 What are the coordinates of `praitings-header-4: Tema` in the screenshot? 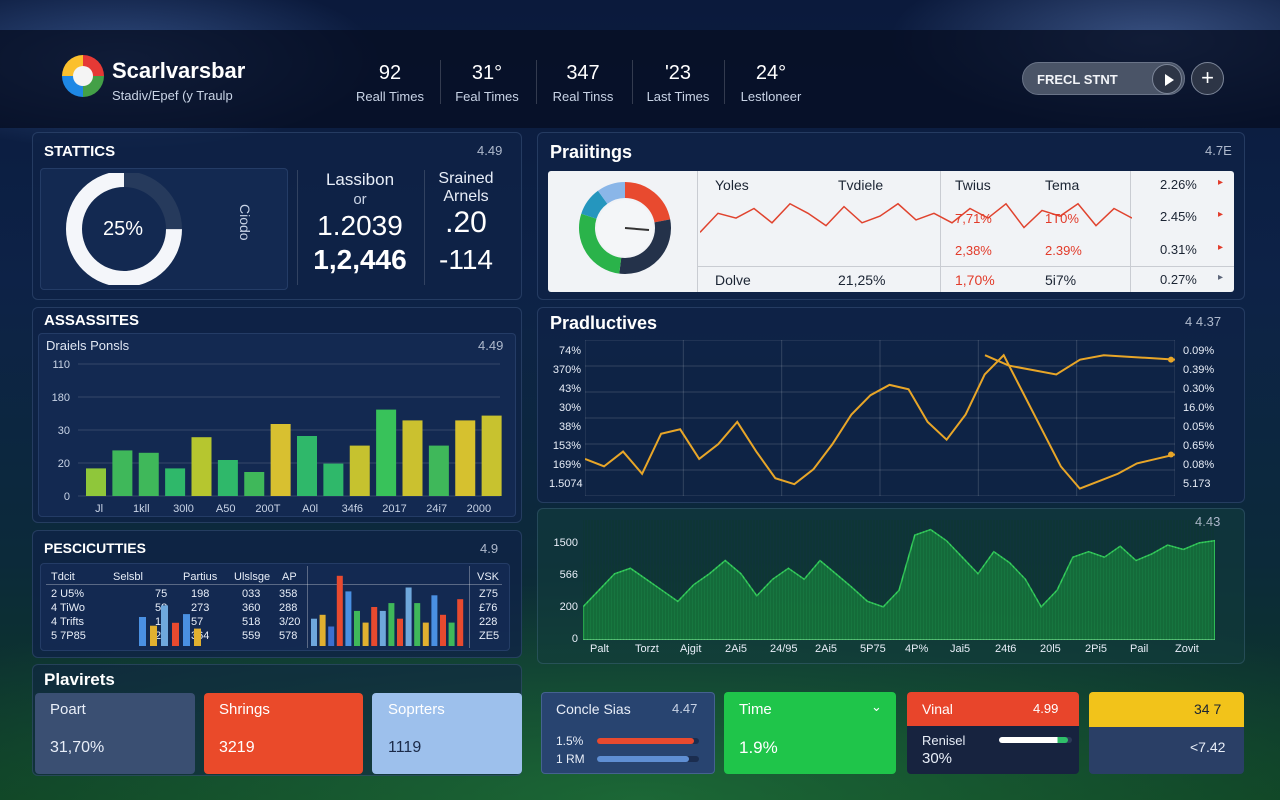 It's located at (1062, 185).